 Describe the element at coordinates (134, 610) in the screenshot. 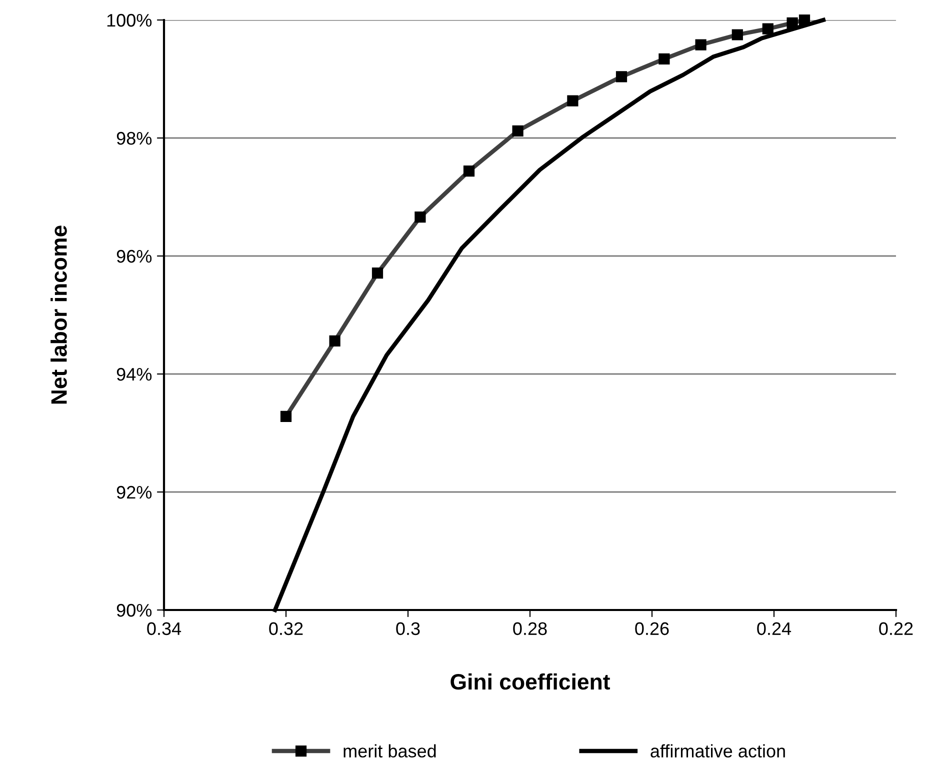

I see `y-tick-label: 90%` at that location.